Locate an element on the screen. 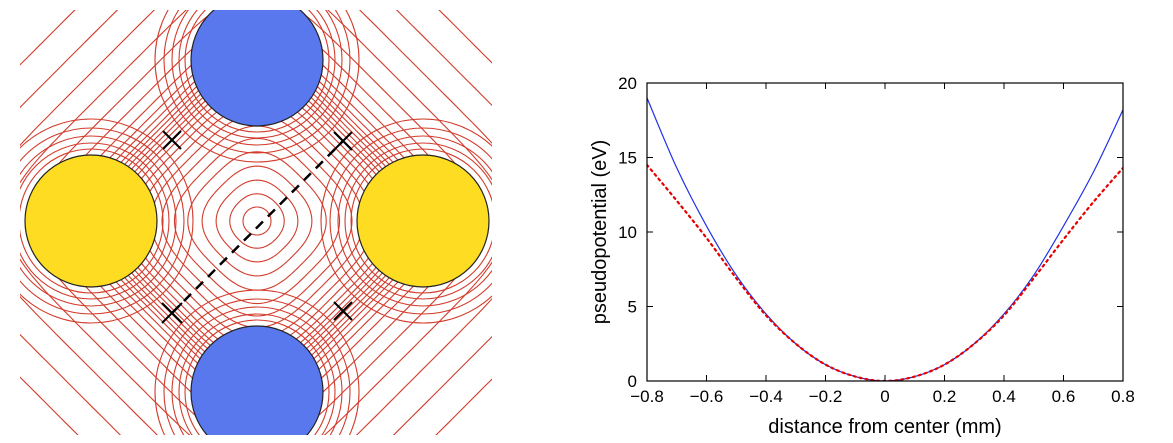 The height and width of the screenshot is (443, 1173). saddle-marker-top-right is located at coordinates (343, 141).